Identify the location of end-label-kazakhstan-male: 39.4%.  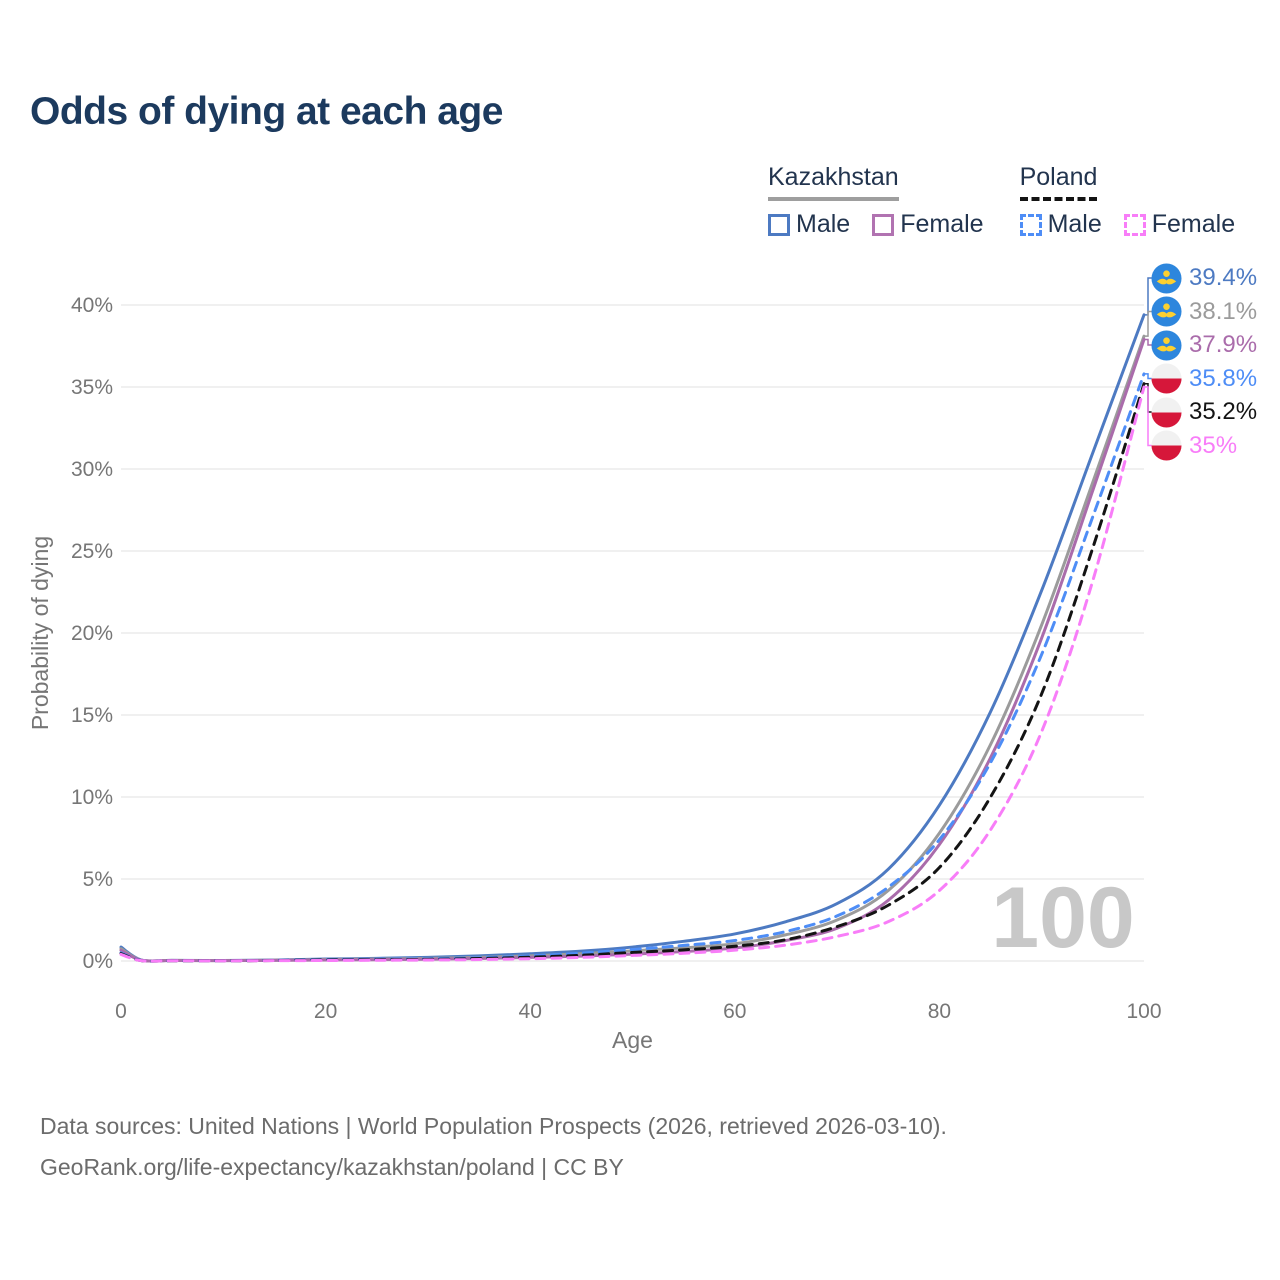
(1204, 278).